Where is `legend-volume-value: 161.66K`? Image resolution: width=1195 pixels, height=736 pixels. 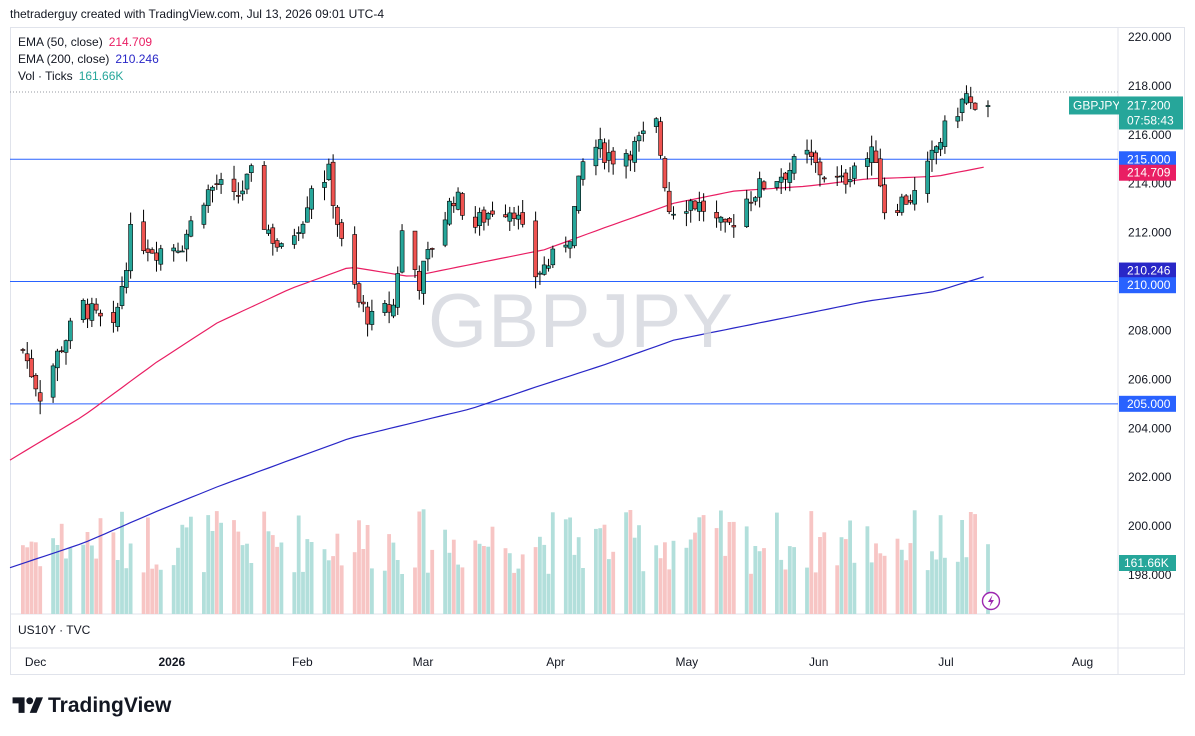 legend-volume-value: 161.66K is located at coordinates (101, 76).